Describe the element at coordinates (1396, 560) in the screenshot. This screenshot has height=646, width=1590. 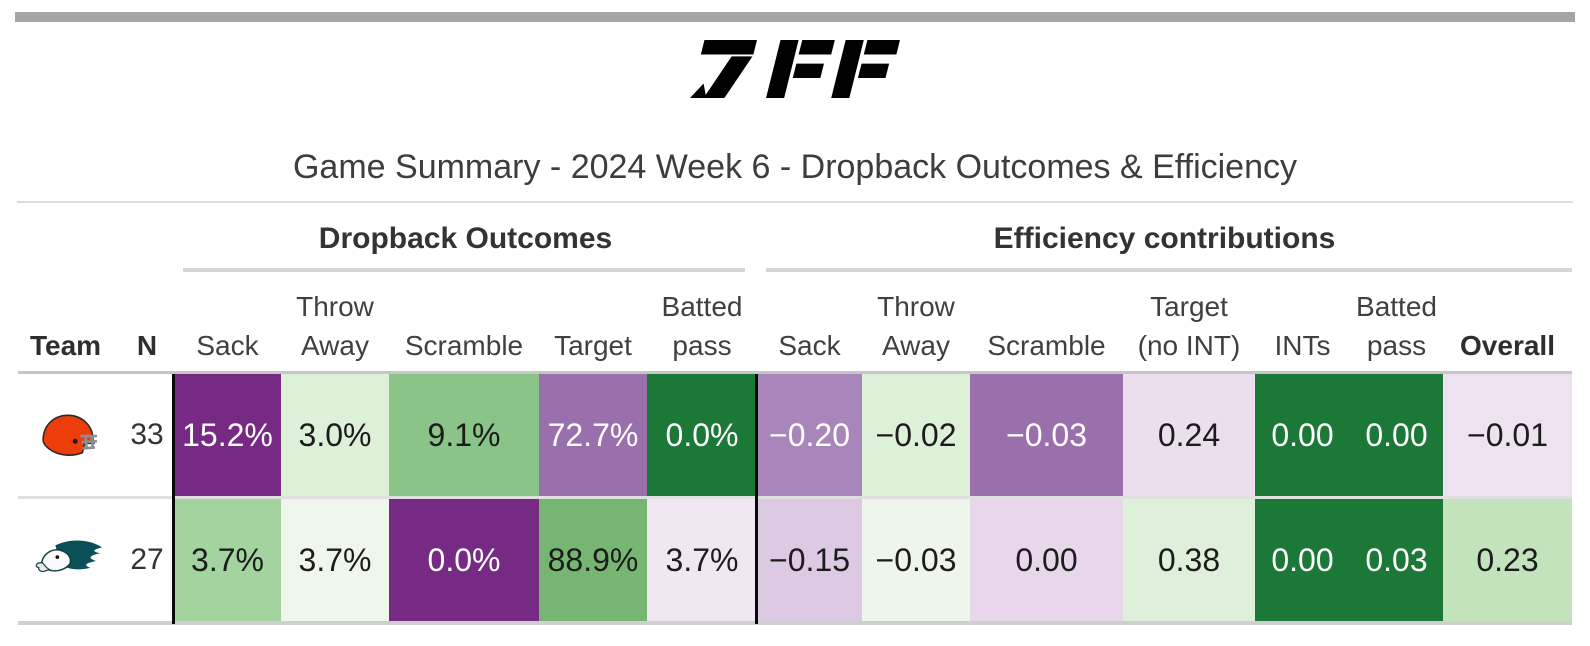
I see `cell-eff-batted-pass: 0.03` at that location.